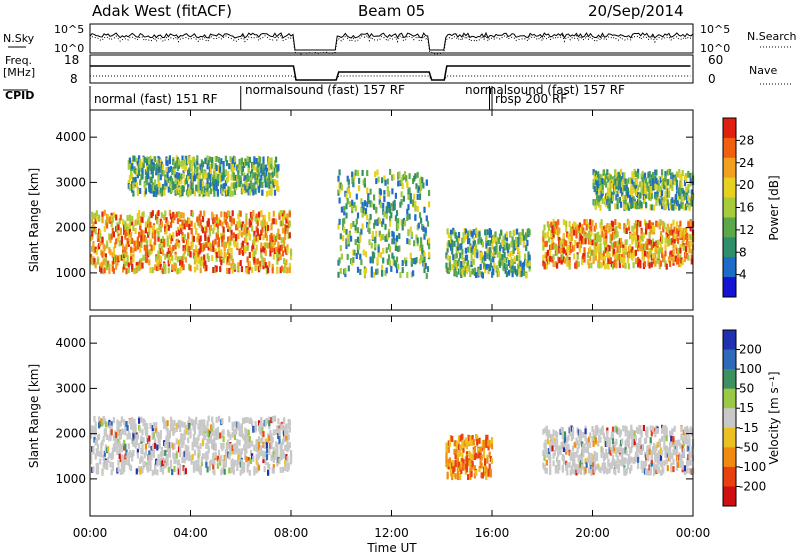 The width and height of the screenshot is (800, 558). I want to click on y-tick-label: 2000, so click(70, 228).